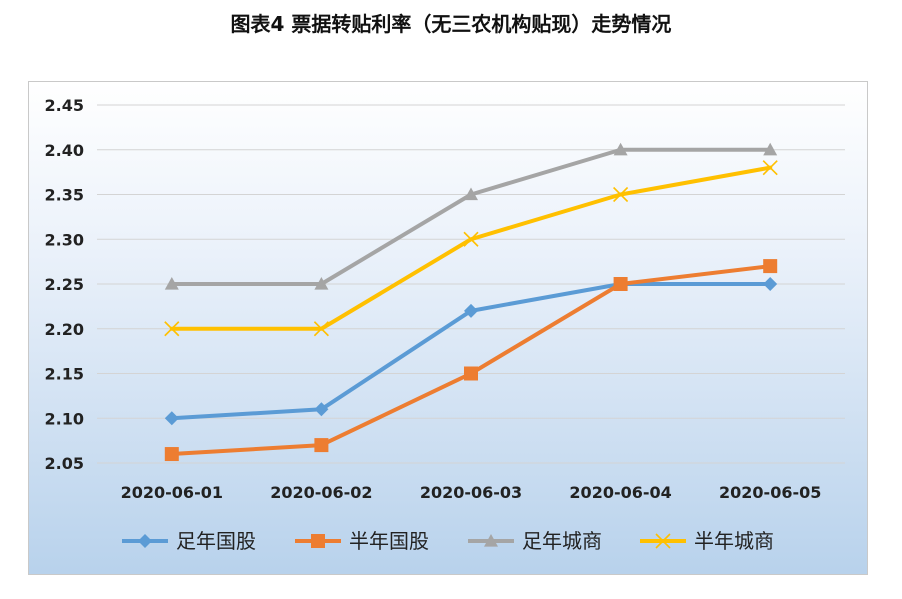  What do you see at coordinates (770, 492) in the screenshot?
I see `x-tick-label: 2020-06-05` at bounding box center [770, 492].